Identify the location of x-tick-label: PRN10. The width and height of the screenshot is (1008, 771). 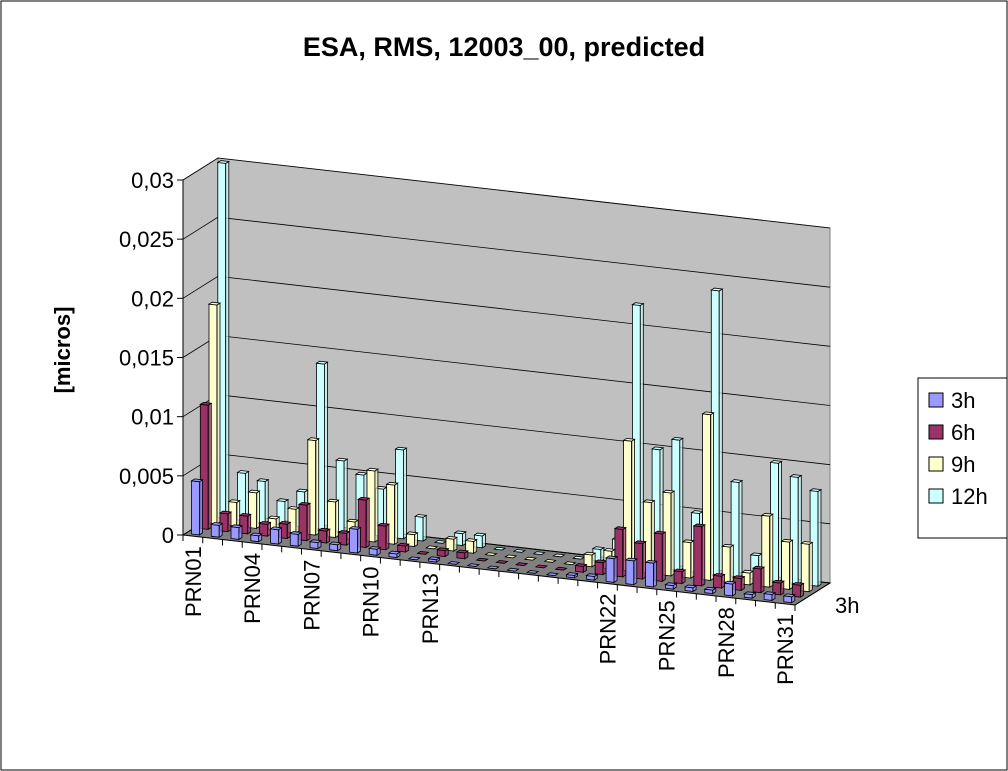
(371, 602).